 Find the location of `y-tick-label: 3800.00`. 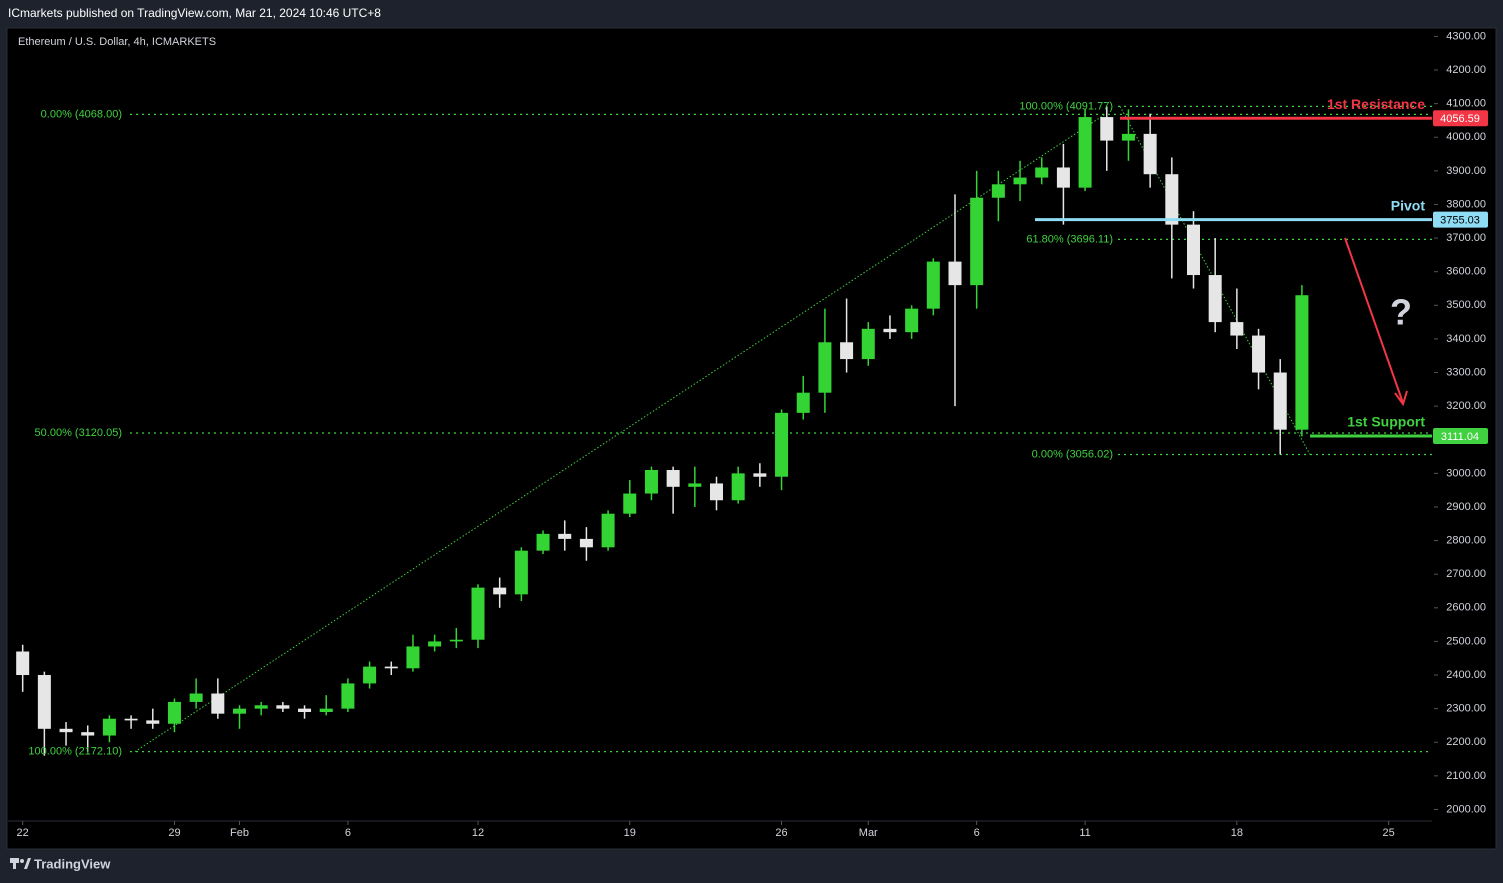

y-tick-label: 3800.00 is located at coordinates (1466, 204).